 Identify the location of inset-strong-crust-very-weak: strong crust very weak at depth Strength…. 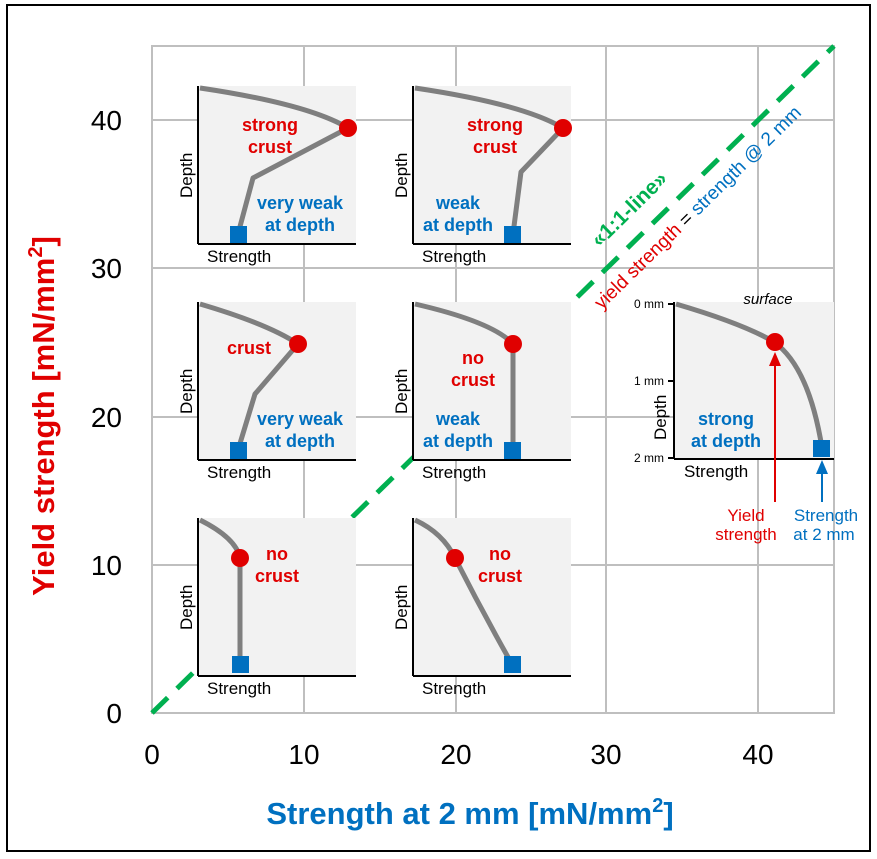
(267, 175).